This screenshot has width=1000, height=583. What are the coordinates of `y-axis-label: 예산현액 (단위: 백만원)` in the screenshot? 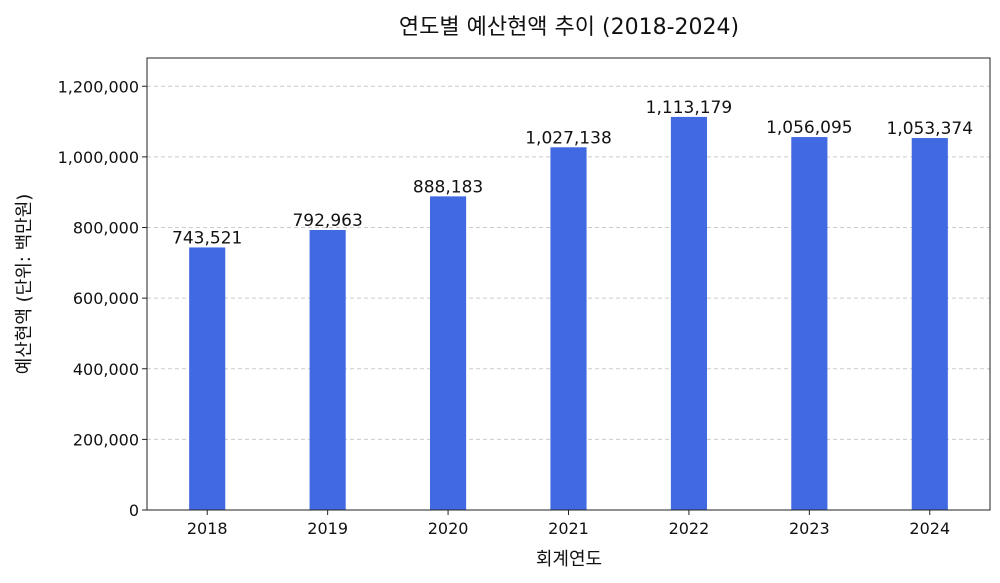 It's located at (24, 284).